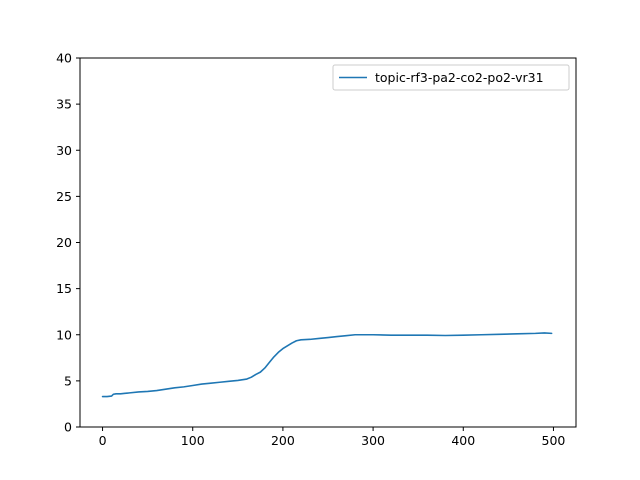 The image size is (640, 480). Describe the element at coordinates (64, 150) in the screenshot. I see `y-tick-label: 30` at that location.